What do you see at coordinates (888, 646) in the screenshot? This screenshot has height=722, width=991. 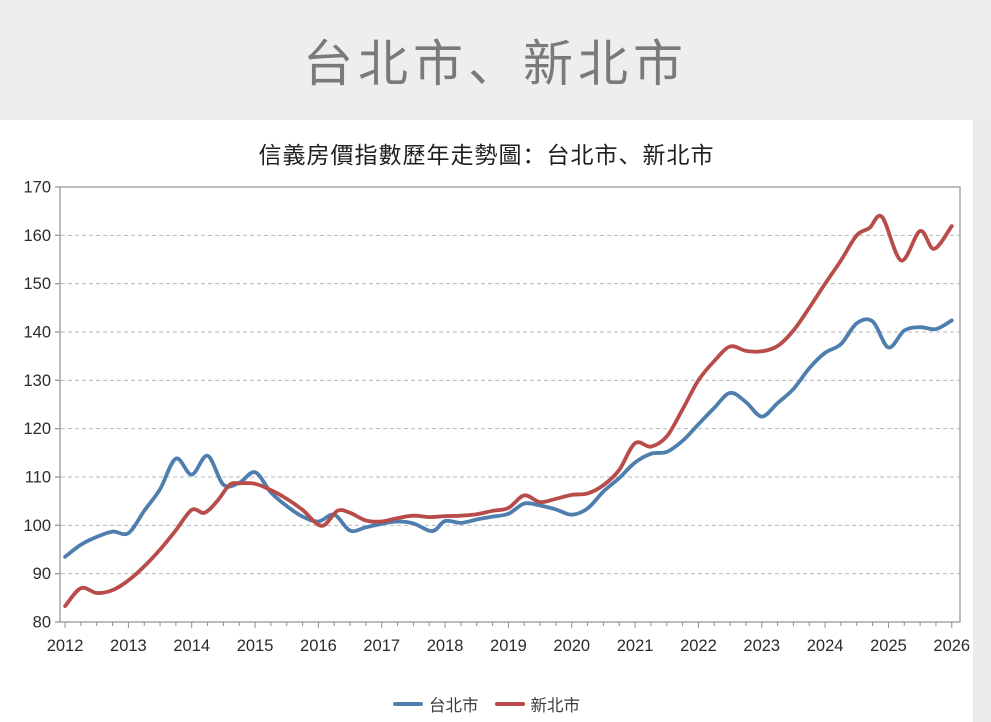 I see `x-axis-label-2025: 2025` at bounding box center [888, 646].